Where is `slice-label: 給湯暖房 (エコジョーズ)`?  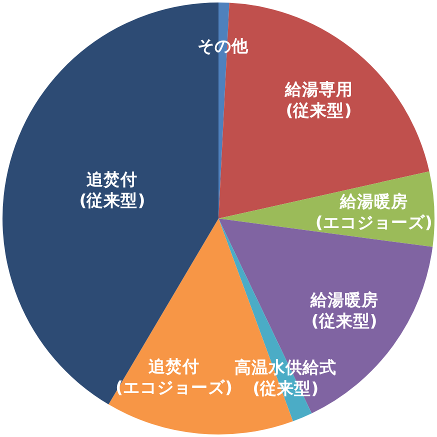
slice-label: 給湯暖房 (エコジョーズ) is located at coordinates (373, 212).